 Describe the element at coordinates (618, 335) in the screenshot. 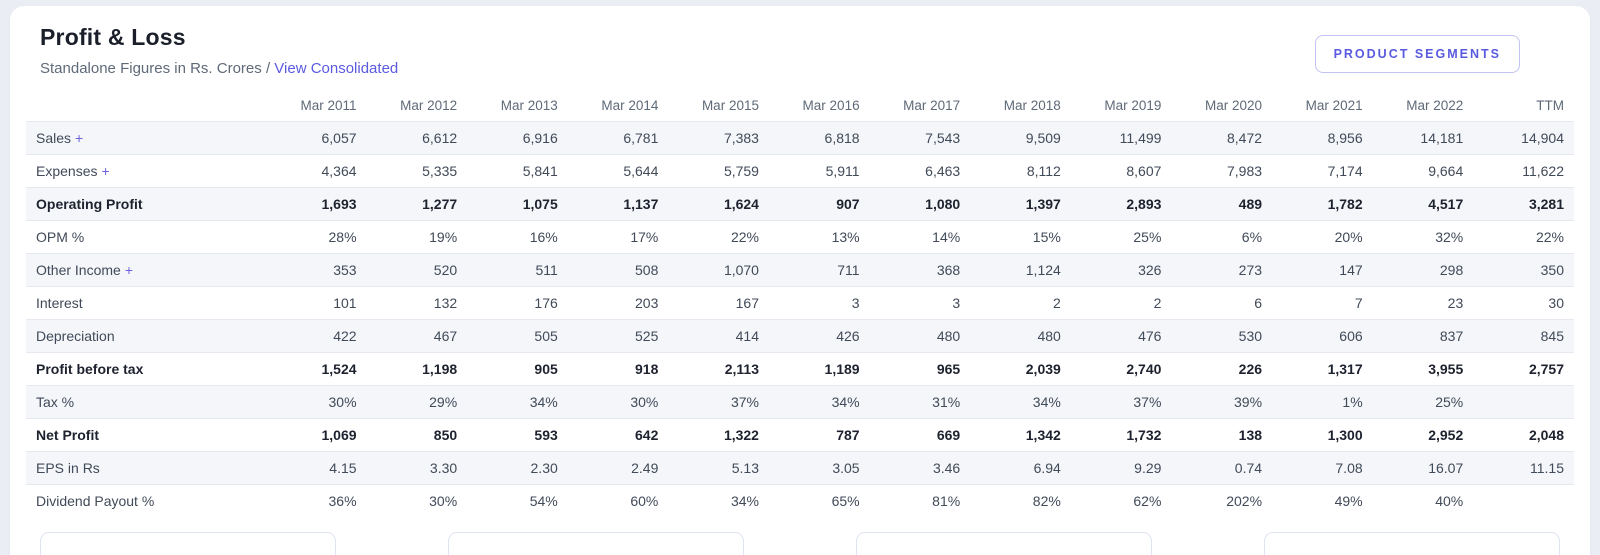

I see `value-cell: 525` at that location.